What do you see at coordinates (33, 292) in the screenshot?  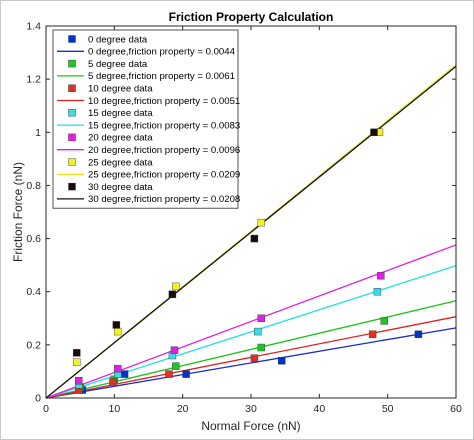 I see `y-tick-label: 0.4` at bounding box center [33, 292].